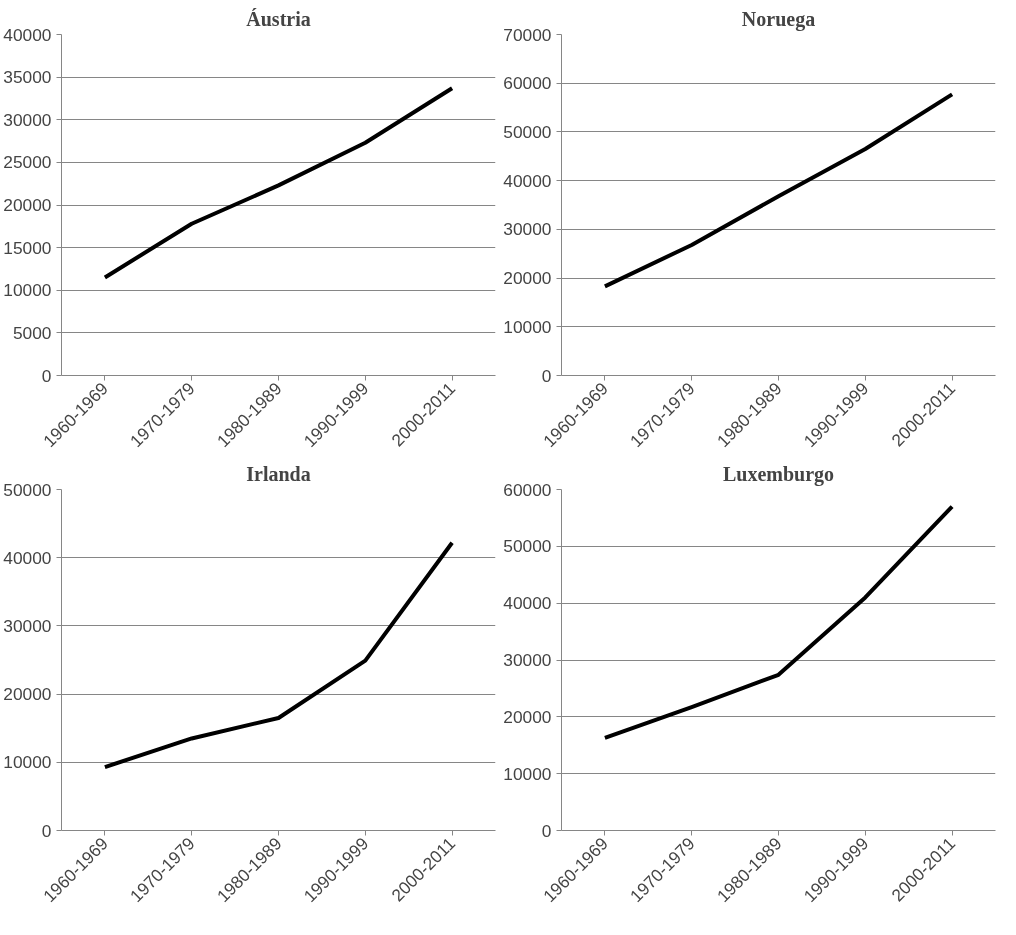 Image resolution: width=1016 pixels, height=935 pixels. I want to click on chart-title: Luxemburgo, so click(778, 474).